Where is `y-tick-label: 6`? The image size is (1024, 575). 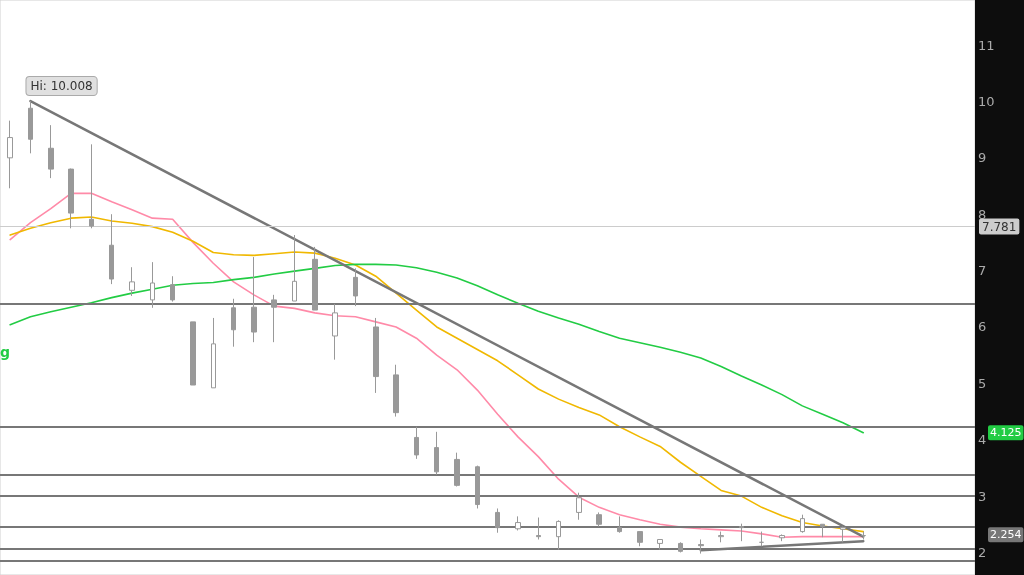
y-tick-label: 6 is located at coordinates (982, 327).